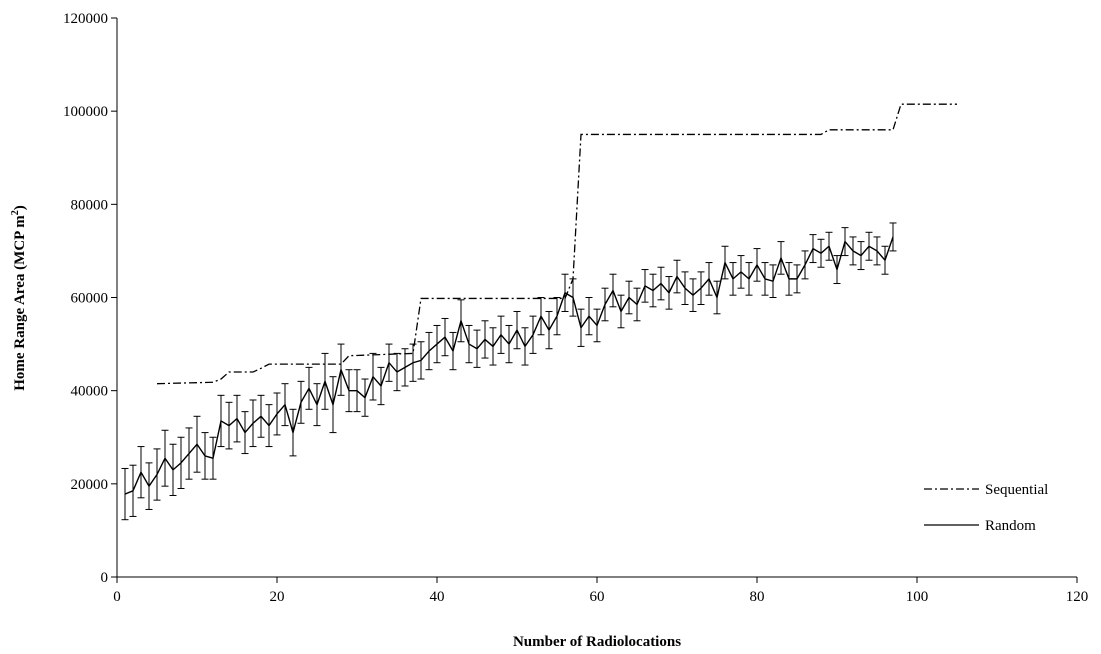 This screenshot has height=654, width=1101. Describe the element at coordinates (986, 508) in the screenshot. I see `legend: Sequential Random` at that location.